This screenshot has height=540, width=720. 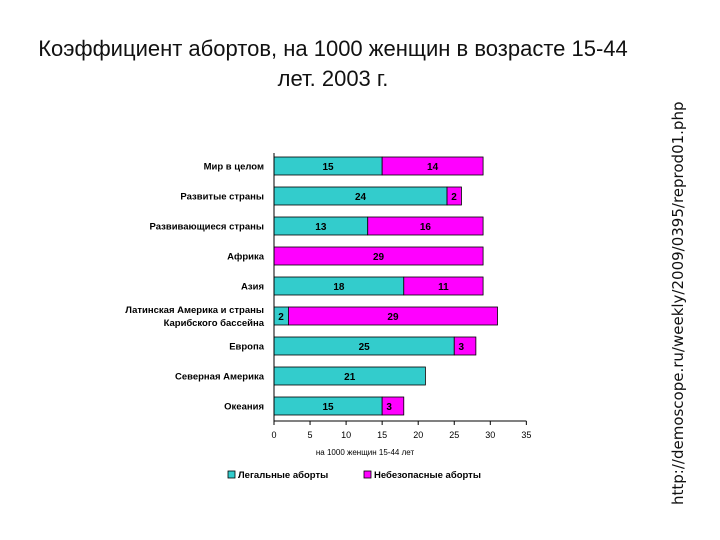 What do you see at coordinates (490, 435) in the screenshot?
I see `x-tick-label: 30` at bounding box center [490, 435].